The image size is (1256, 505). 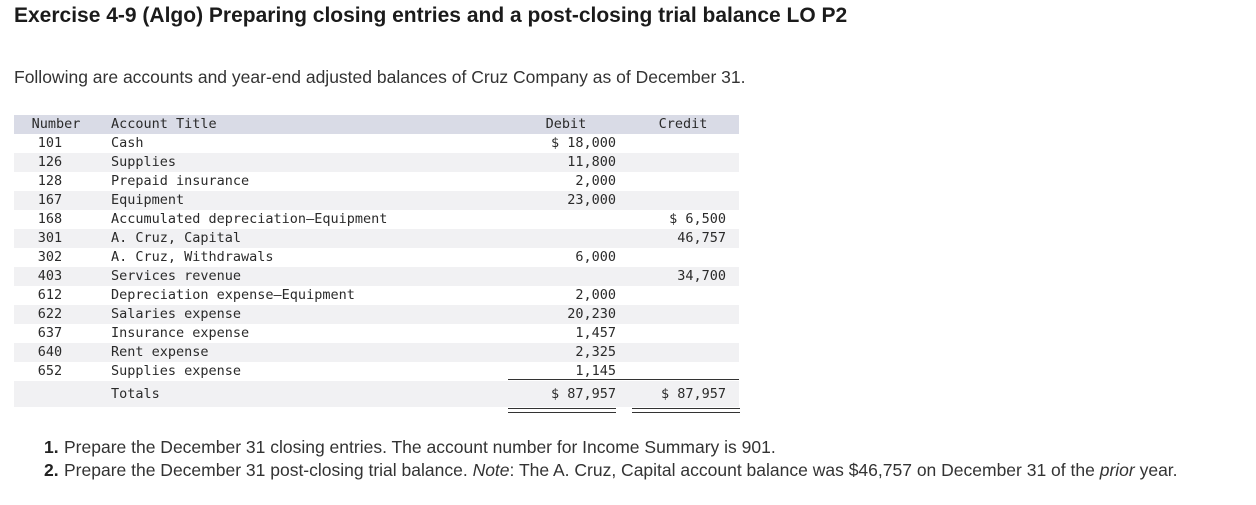 I want to click on account-title: Equipment, so click(x=148, y=200).